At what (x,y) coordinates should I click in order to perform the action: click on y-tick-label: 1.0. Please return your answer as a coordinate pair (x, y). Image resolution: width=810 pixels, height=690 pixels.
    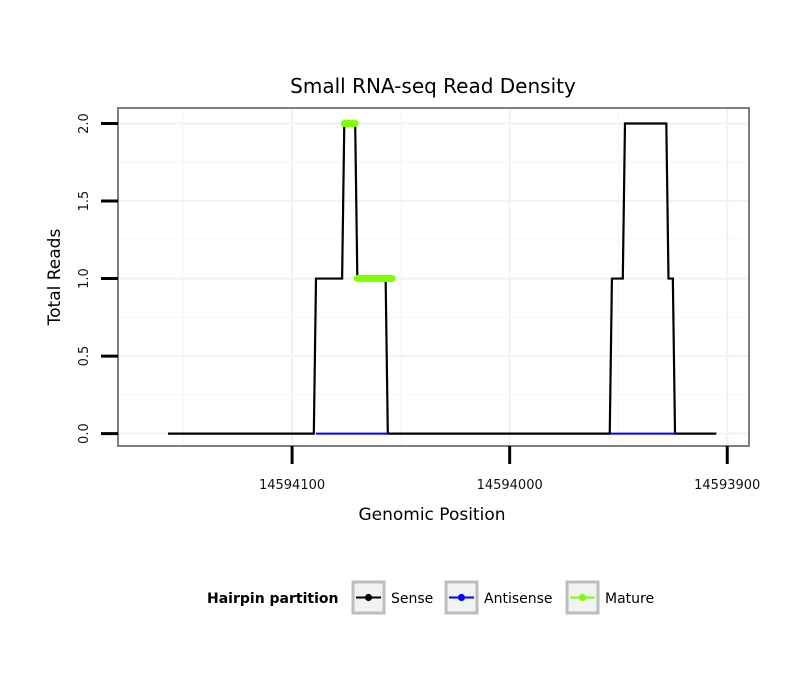
    Looking at the image, I should click on (84, 278).